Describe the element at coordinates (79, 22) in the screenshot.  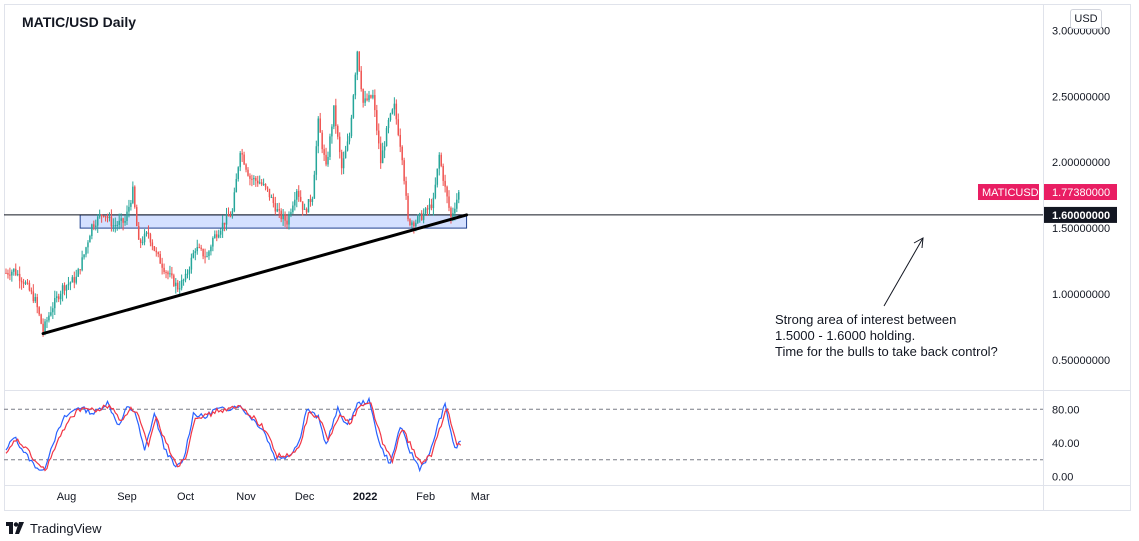
I see `chart-title: MATIC/USD Daily` at that location.